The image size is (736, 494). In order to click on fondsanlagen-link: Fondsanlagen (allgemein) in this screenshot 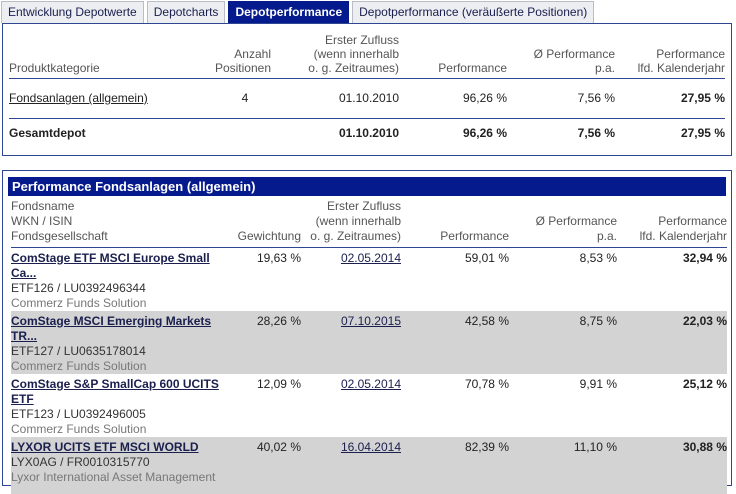, I will do `click(78, 98)`.